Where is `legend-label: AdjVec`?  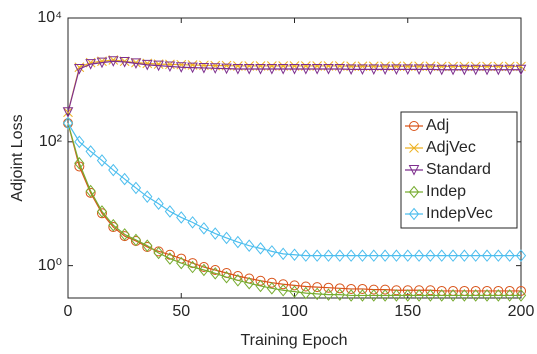 legend-label: AdjVec is located at coordinates (451, 147).